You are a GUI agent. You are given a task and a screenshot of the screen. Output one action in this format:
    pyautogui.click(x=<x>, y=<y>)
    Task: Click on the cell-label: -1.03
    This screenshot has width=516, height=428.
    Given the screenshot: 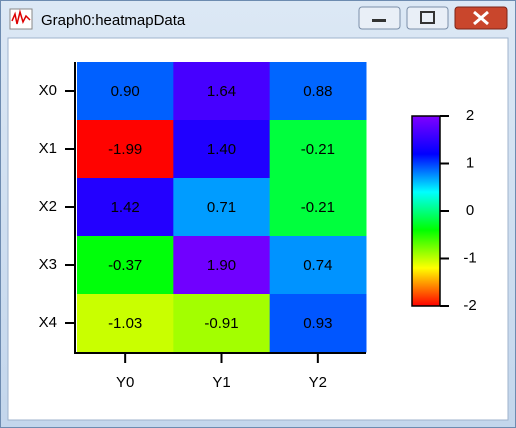 What is the action you would take?
    pyautogui.click(x=125, y=323)
    